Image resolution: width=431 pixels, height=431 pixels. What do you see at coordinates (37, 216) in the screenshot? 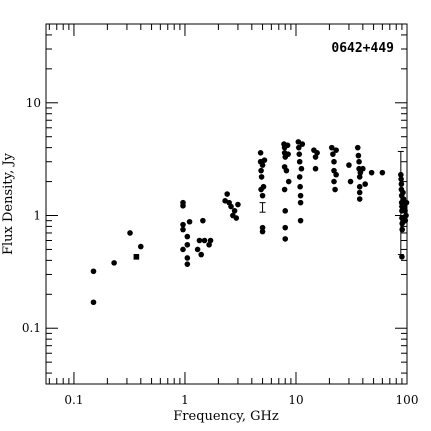
I see `y-tick-label: 1` at bounding box center [37, 216].